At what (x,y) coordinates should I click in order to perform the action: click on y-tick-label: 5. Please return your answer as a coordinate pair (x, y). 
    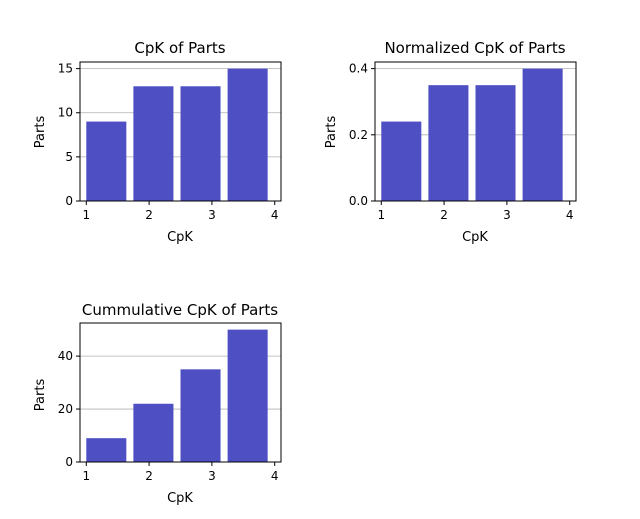
    Looking at the image, I should click on (69, 157).